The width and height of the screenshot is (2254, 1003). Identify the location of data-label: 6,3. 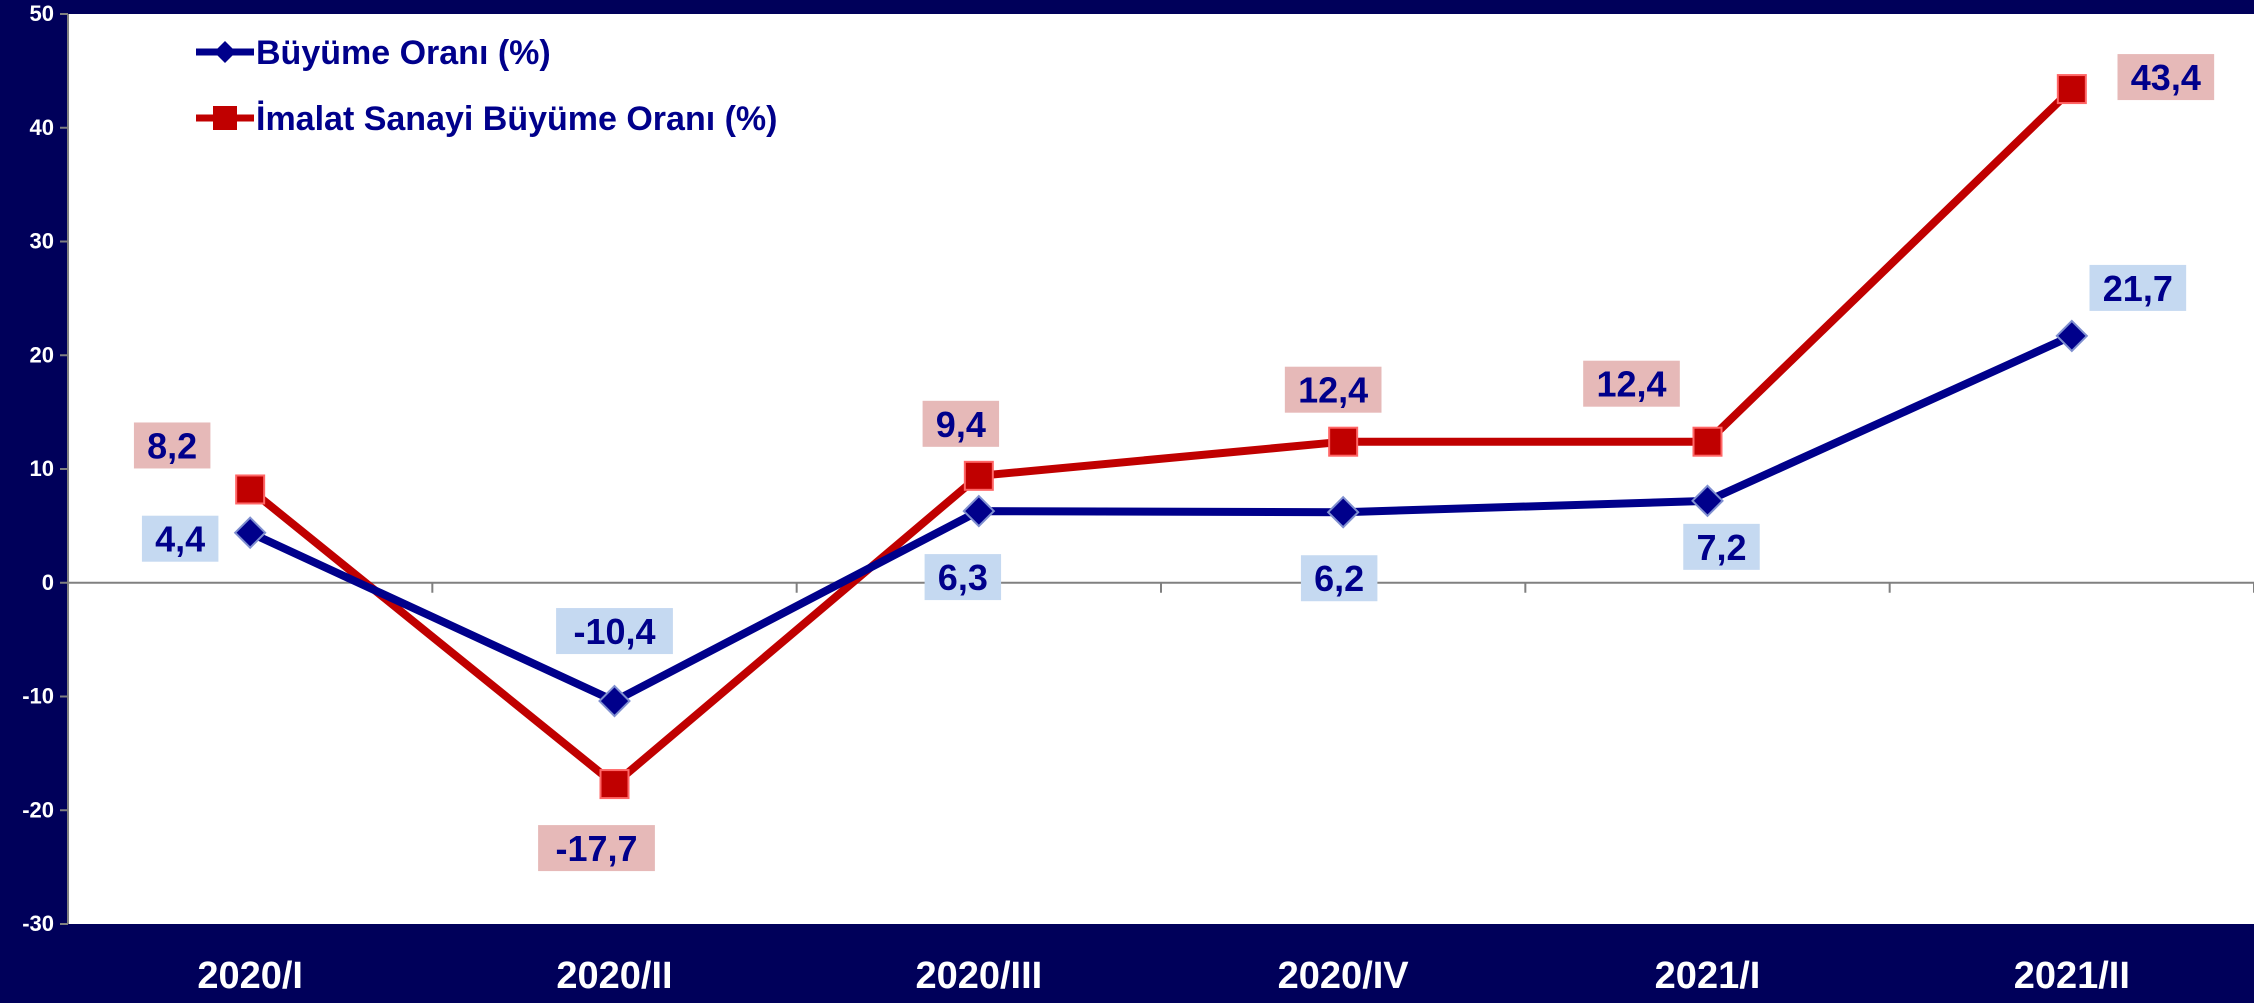
(963, 577).